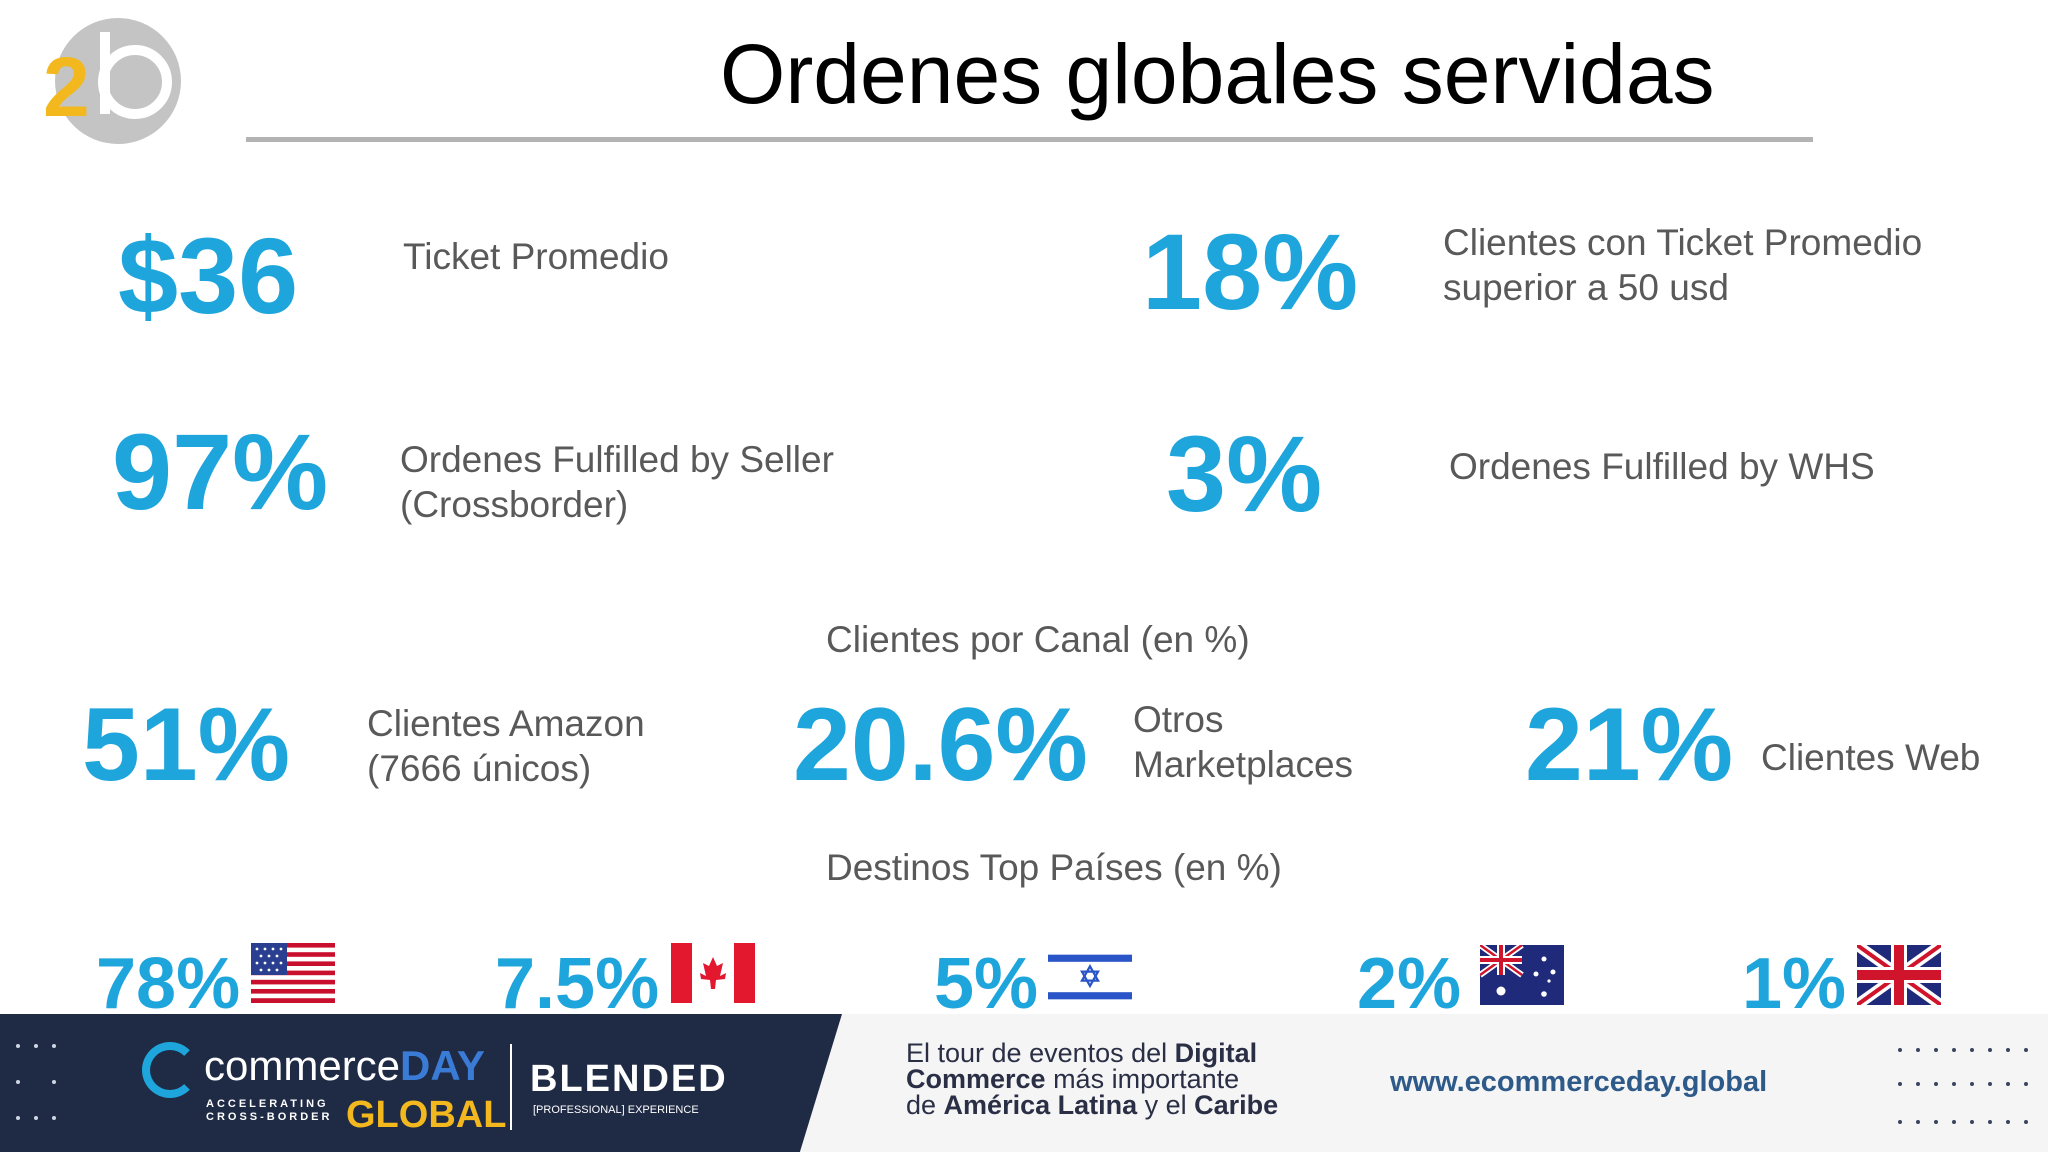 The image size is (2048, 1152). Describe the element at coordinates (267, 1104) in the screenshot. I see `tagline-line-1: ACCELERATING` at that location.